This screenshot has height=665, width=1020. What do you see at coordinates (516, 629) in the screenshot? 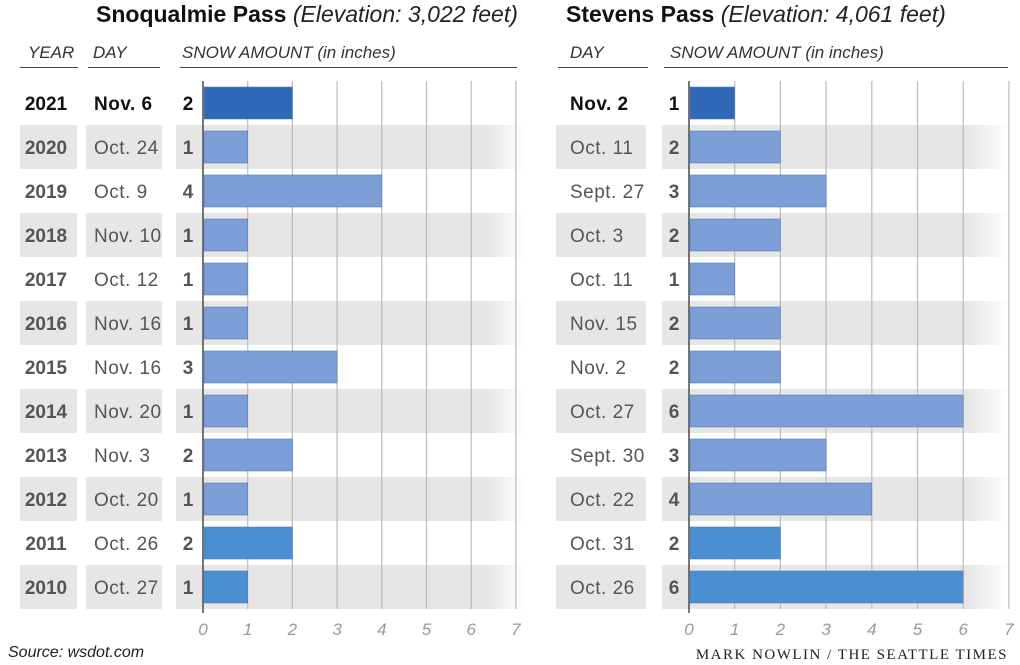
I see `snoqualmie-tick-label: 7` at bounding box center [516, 629].